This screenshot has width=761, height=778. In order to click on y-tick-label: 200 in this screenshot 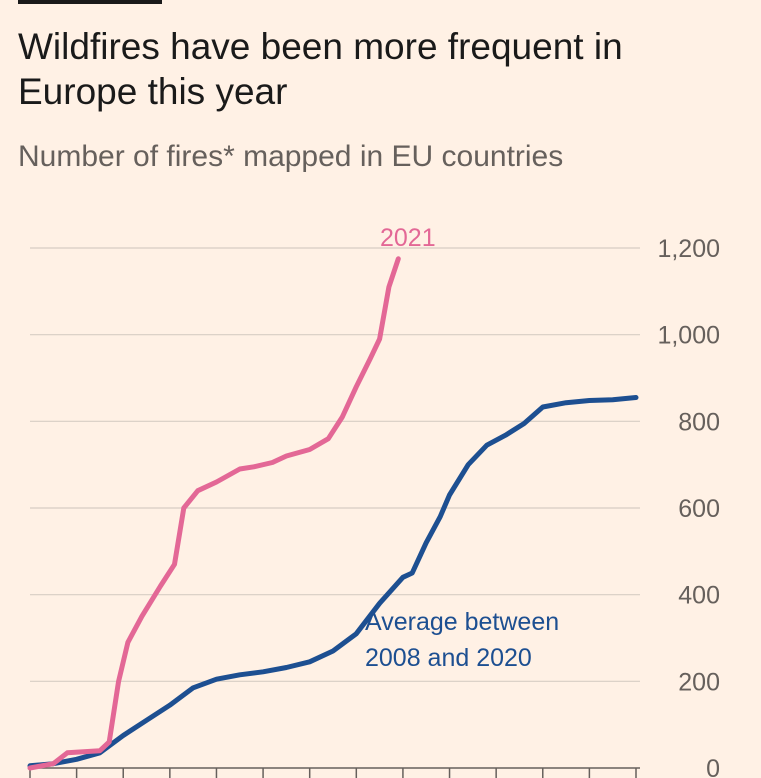, I will do `click(699, 682)`.